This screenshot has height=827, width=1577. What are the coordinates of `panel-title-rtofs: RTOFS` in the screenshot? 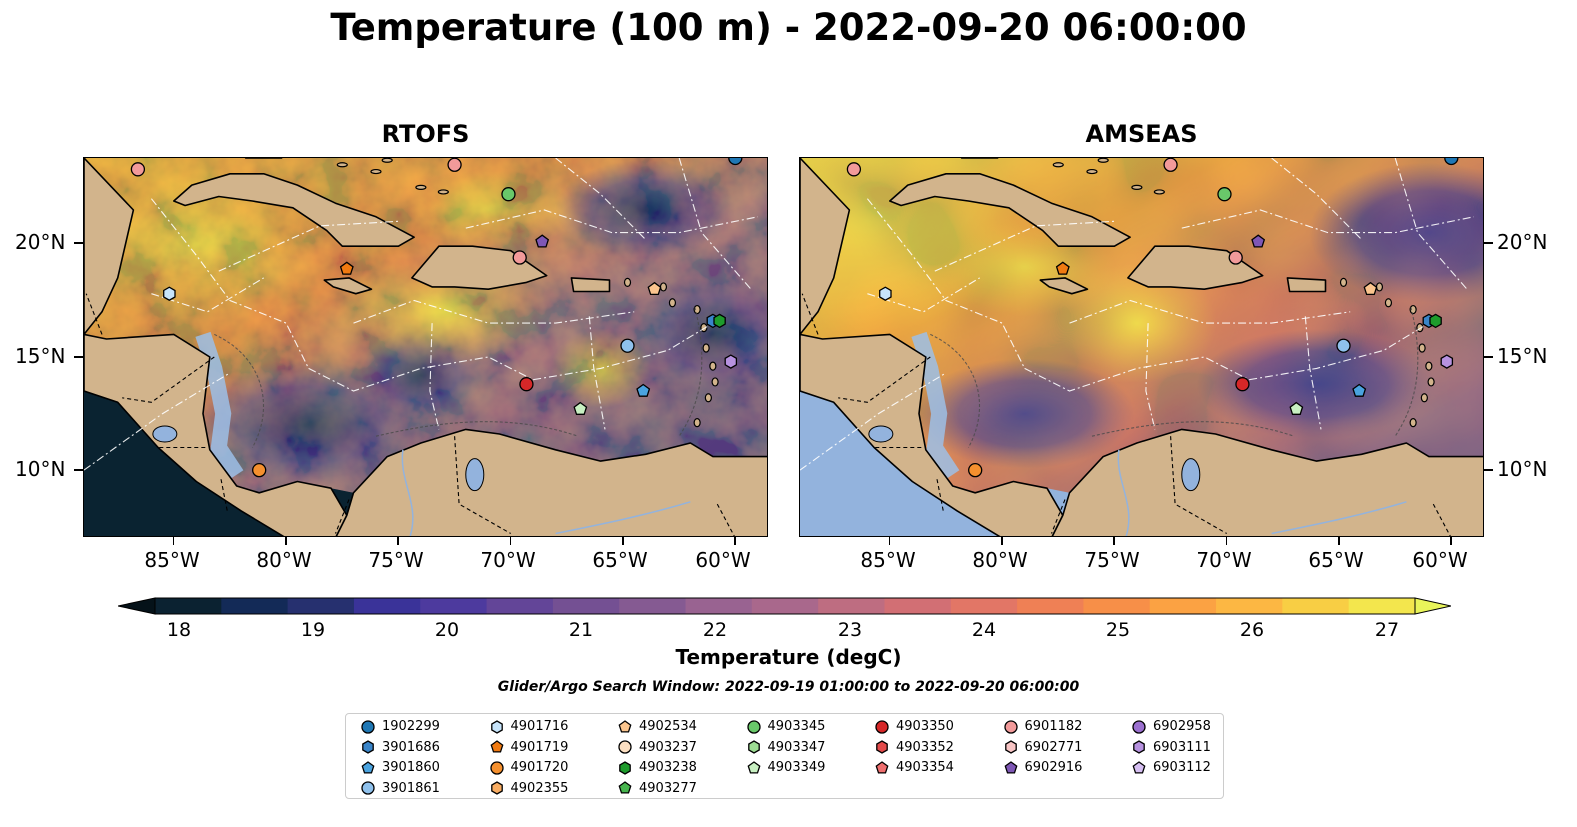 It's located at (425, 134).